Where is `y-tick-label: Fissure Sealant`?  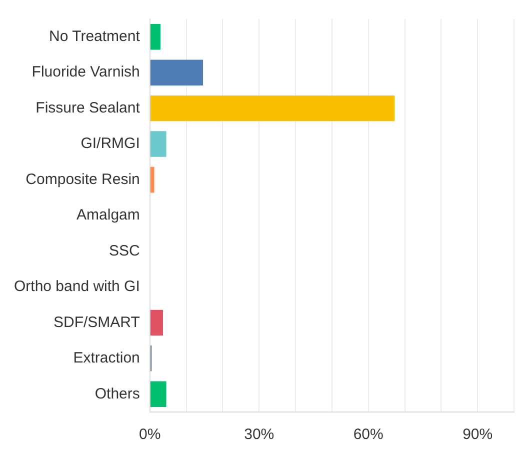
y-tick-label: Fissure Sealant is located at coordinates (88, 107).